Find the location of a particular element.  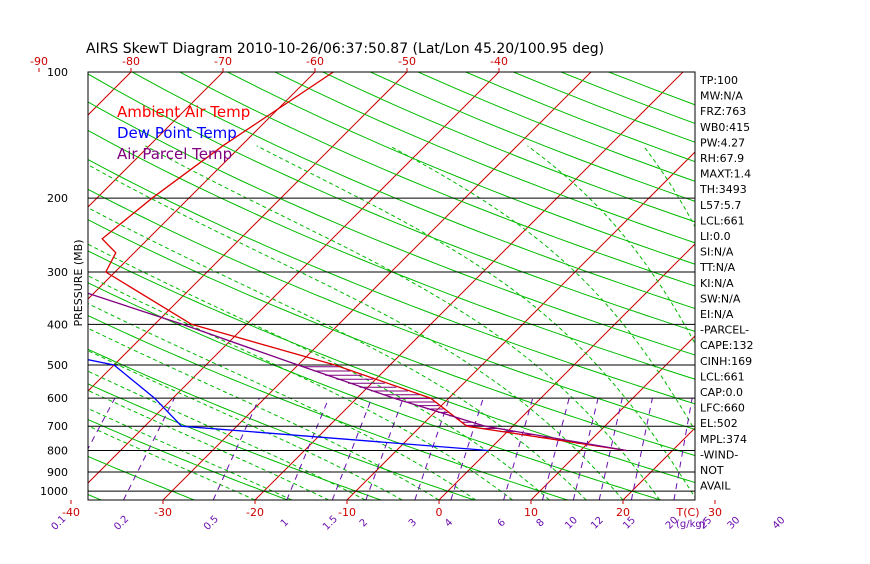

side-panel-line: KI:N/A is located at coordinates (717, 283).